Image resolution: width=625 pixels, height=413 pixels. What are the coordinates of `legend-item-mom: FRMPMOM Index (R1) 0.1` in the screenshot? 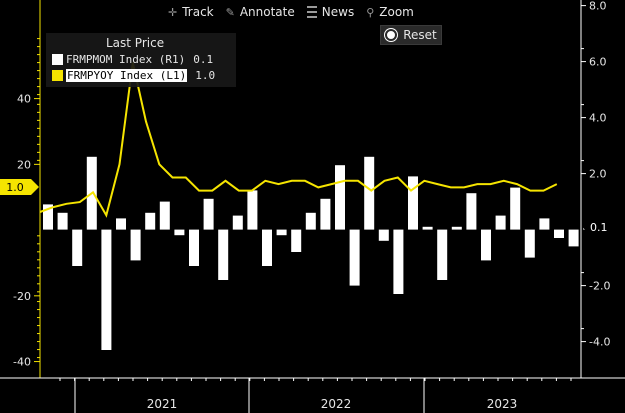 It's located at (132, 59).